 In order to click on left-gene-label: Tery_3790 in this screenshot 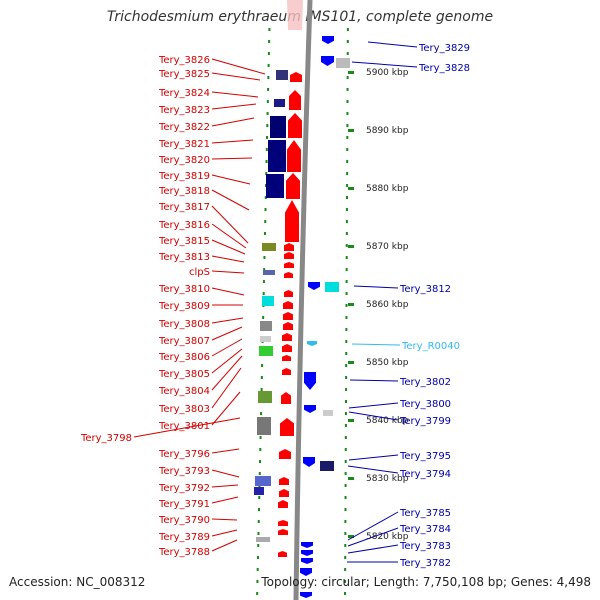, I will do `click(184, 520)`.